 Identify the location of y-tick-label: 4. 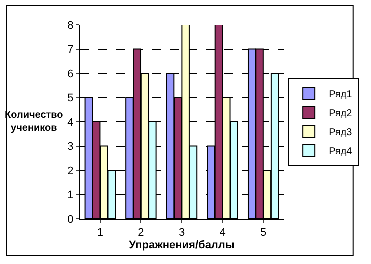
(71, 122).